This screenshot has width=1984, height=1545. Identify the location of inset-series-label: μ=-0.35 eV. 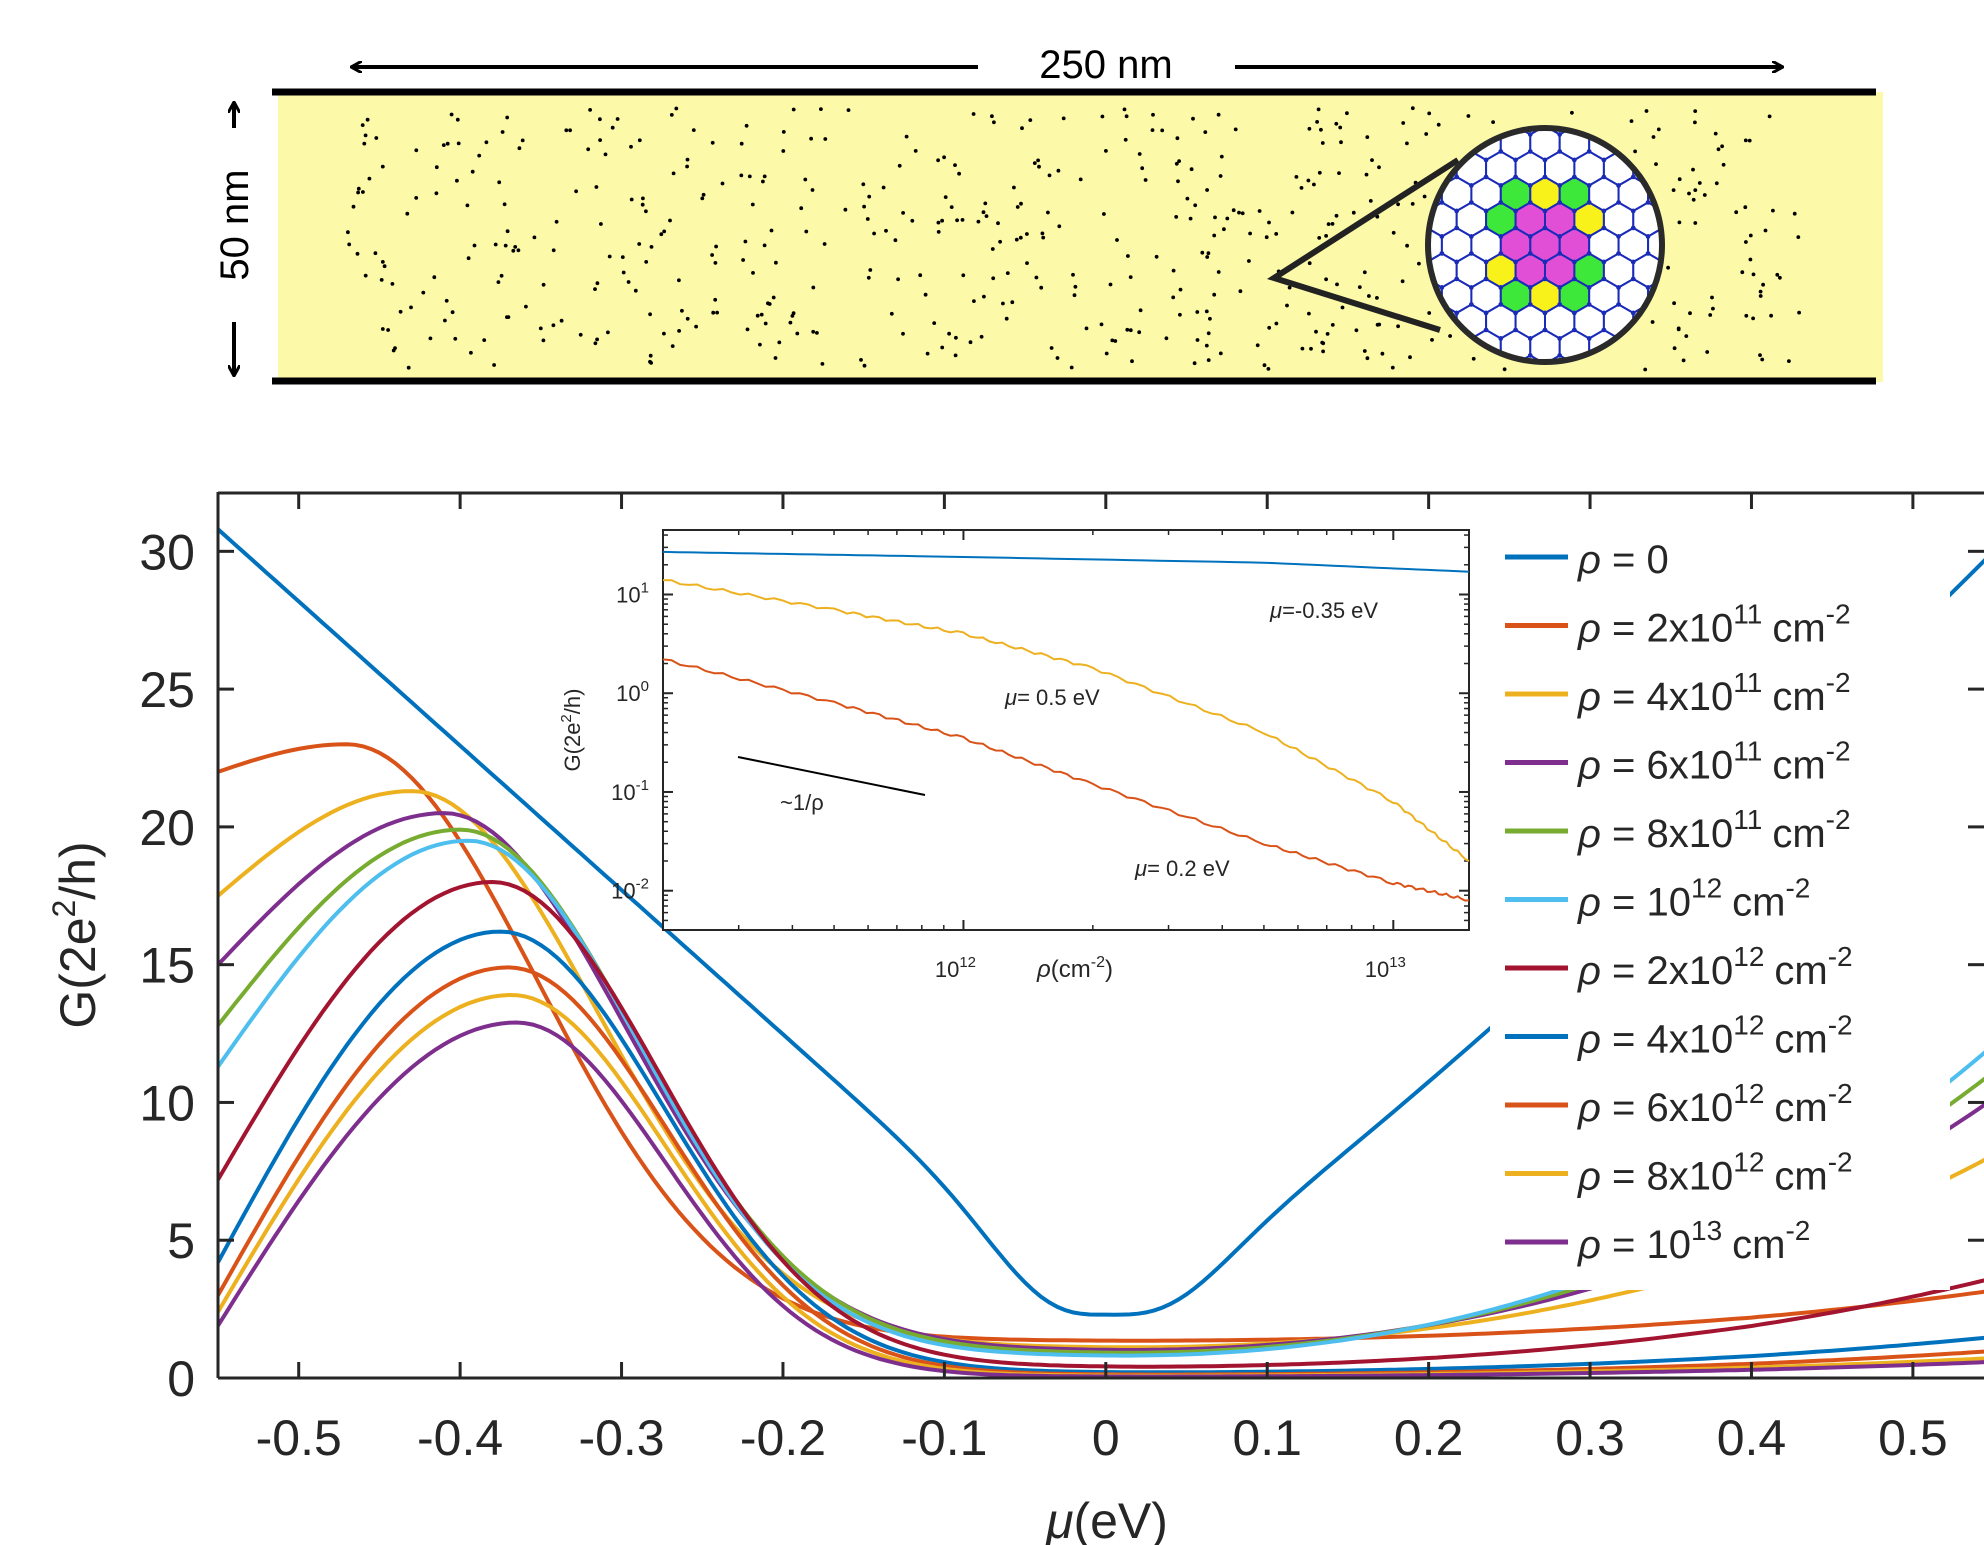
(1323, 610).